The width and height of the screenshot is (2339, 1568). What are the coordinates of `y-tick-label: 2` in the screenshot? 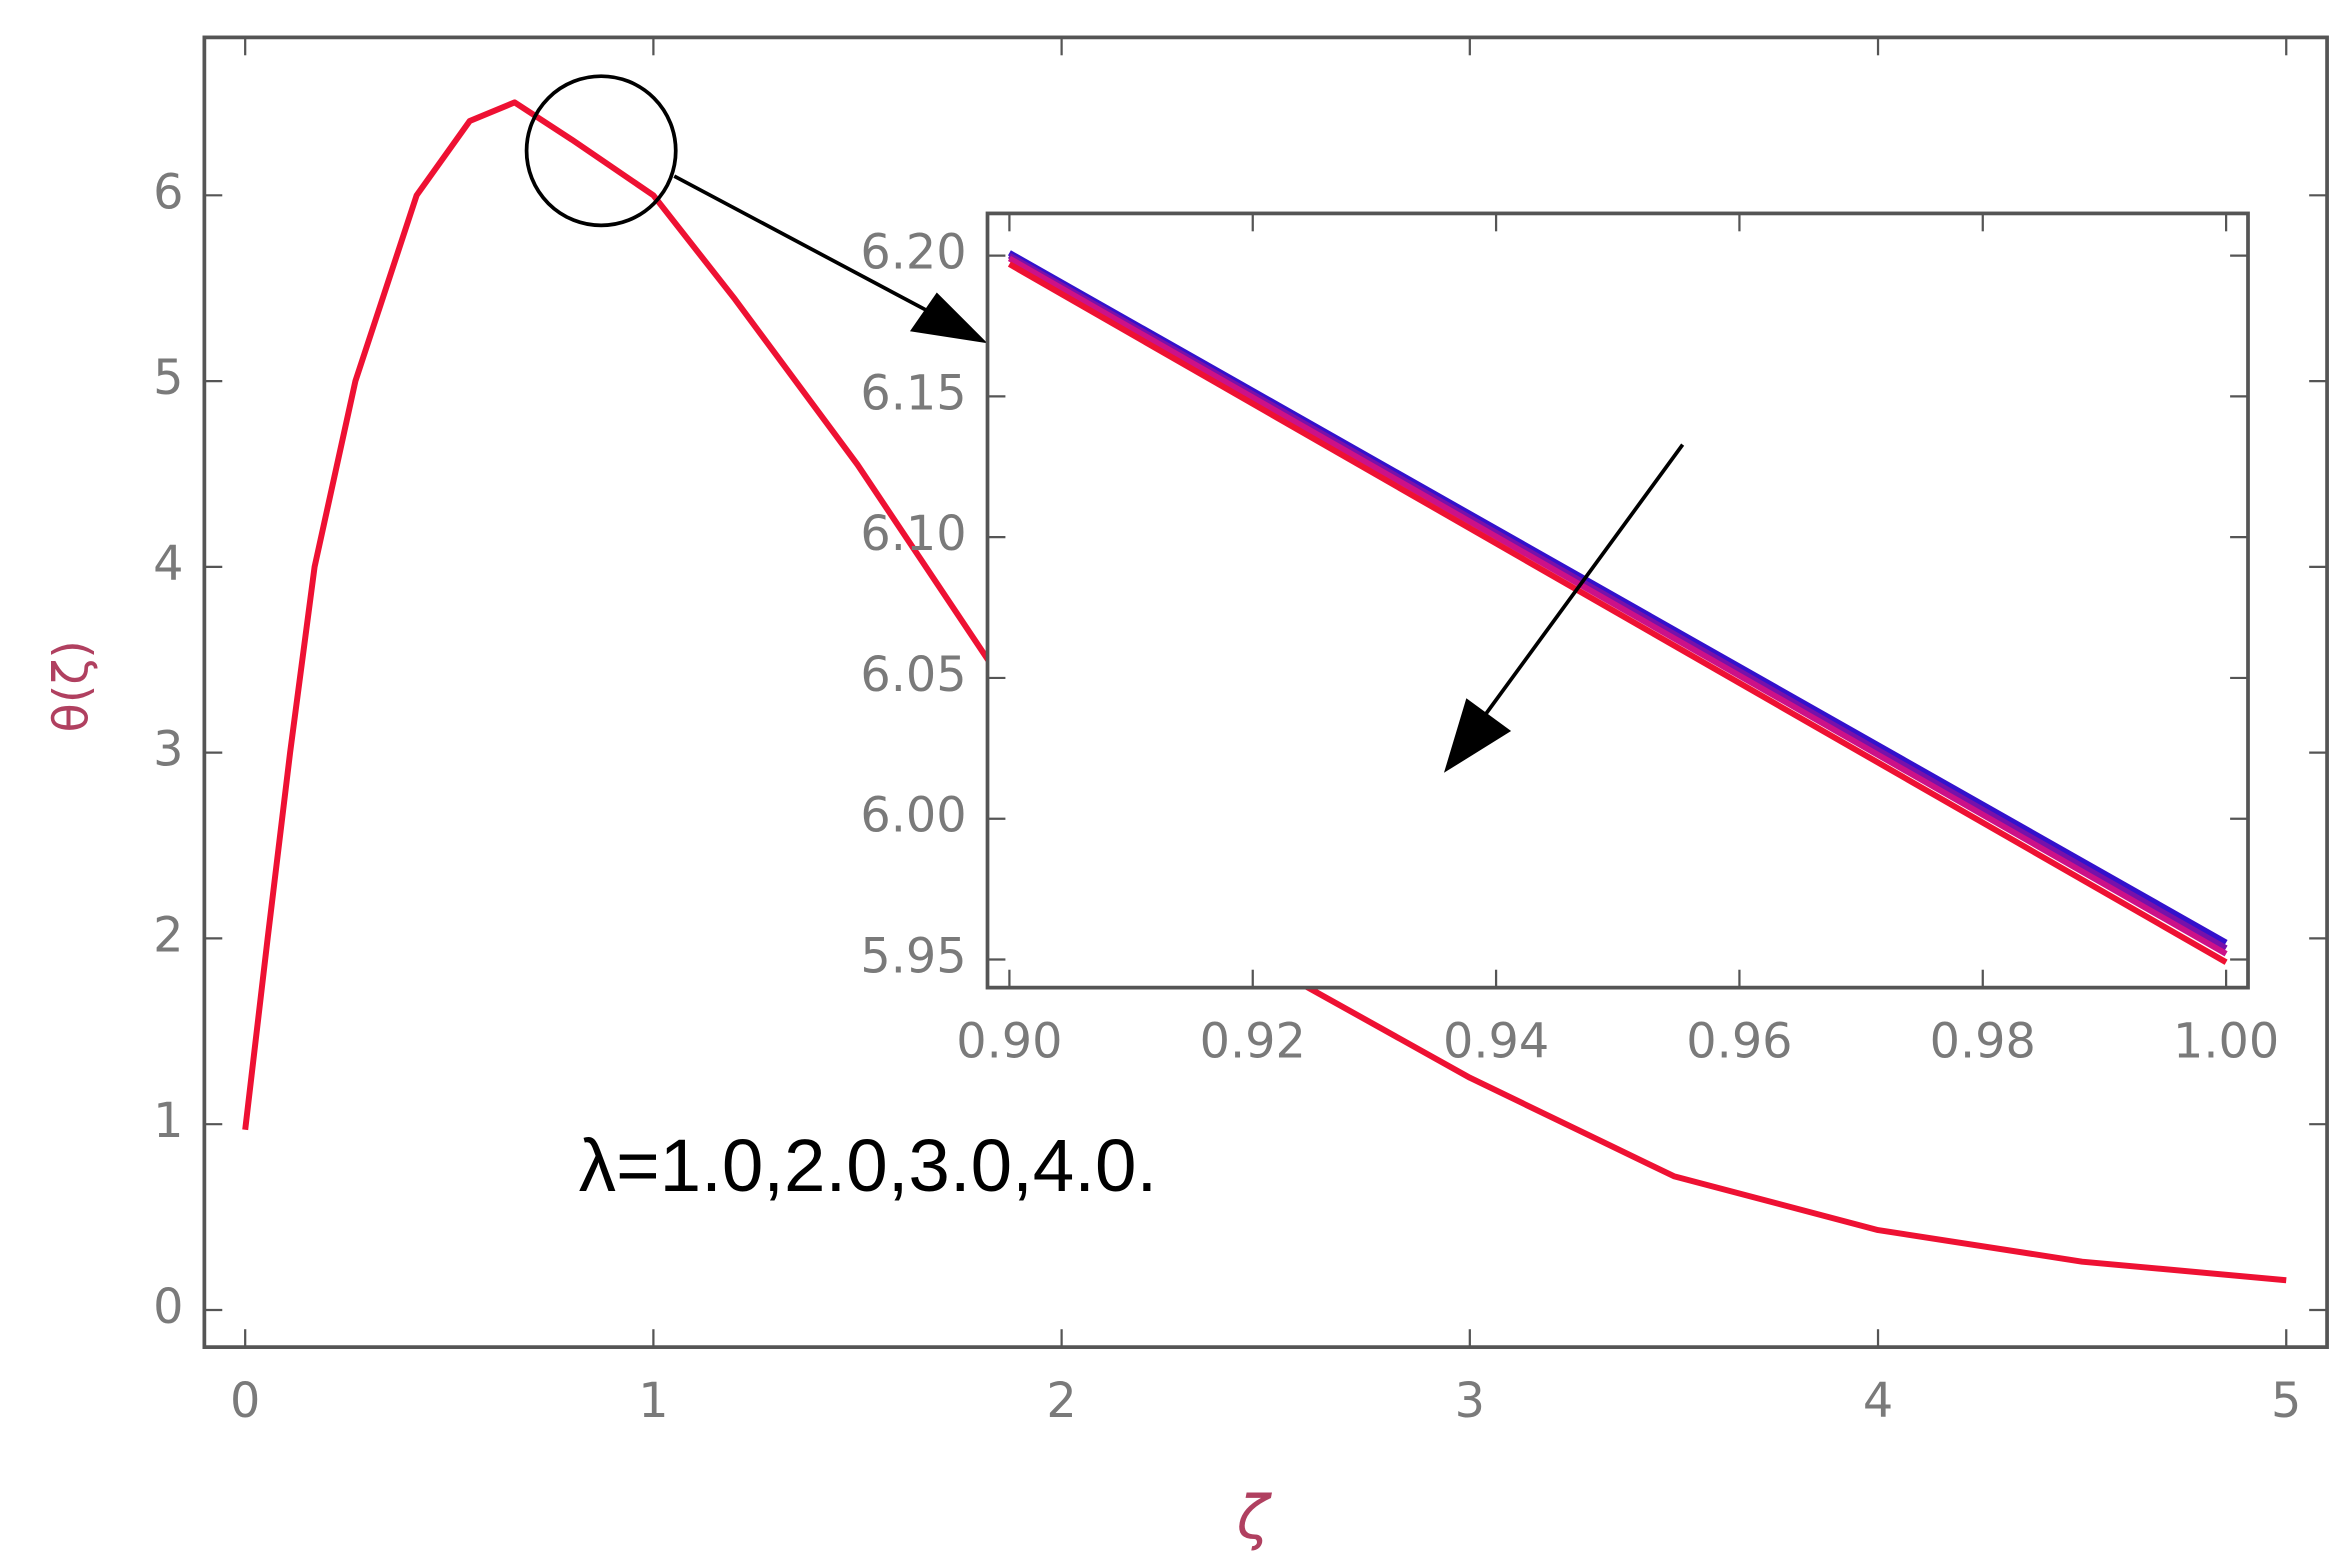 It's located at (168, 935).